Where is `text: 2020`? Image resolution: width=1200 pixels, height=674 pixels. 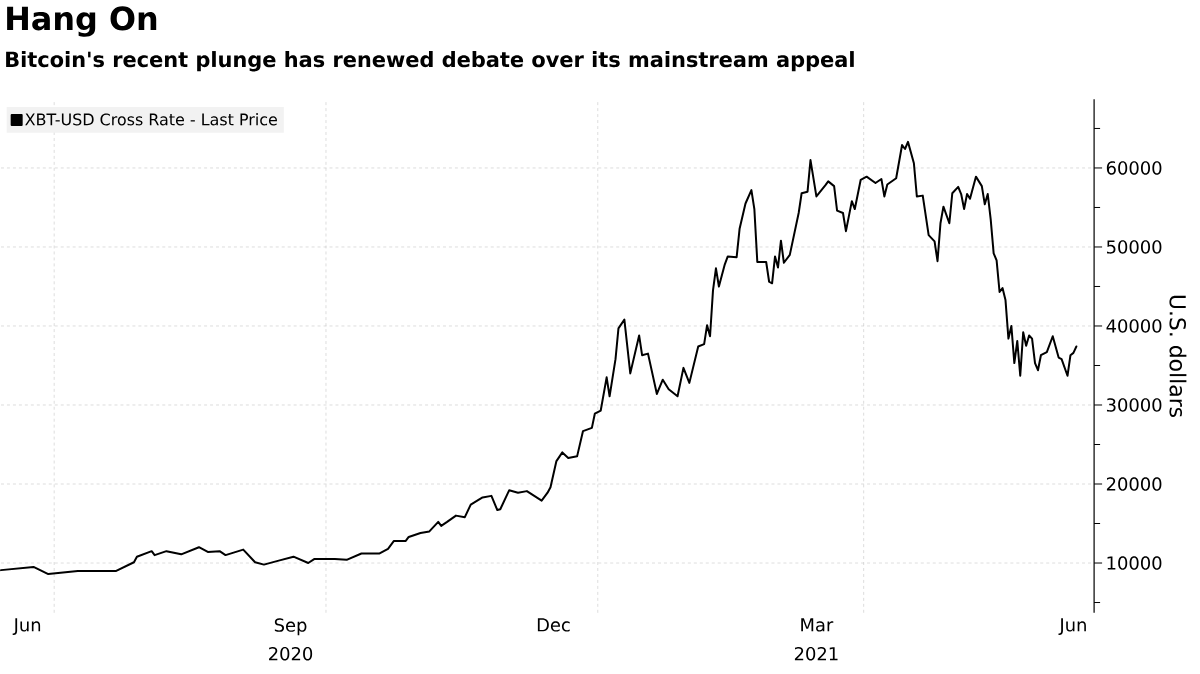 text: 2020 is located at coordinates (291, 653).